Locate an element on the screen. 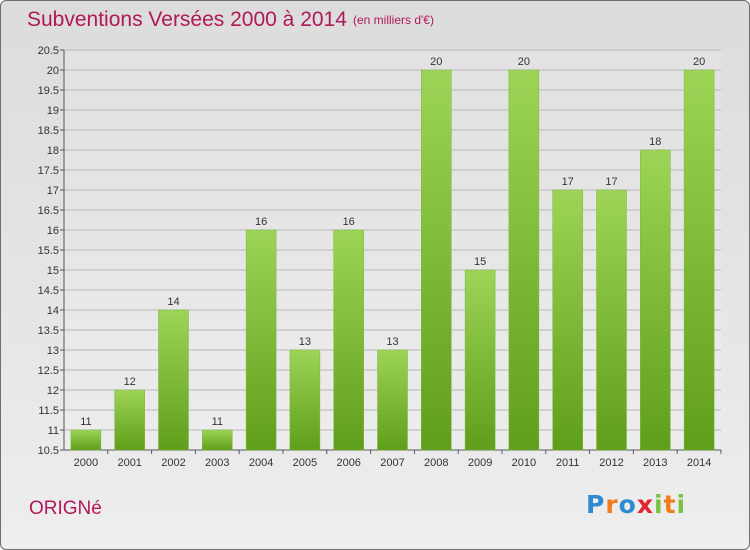 Image resolution: width=750 pixels, height=550 pixels. x-tick-label-2005: 2005 is located at coordinates (305, 463).